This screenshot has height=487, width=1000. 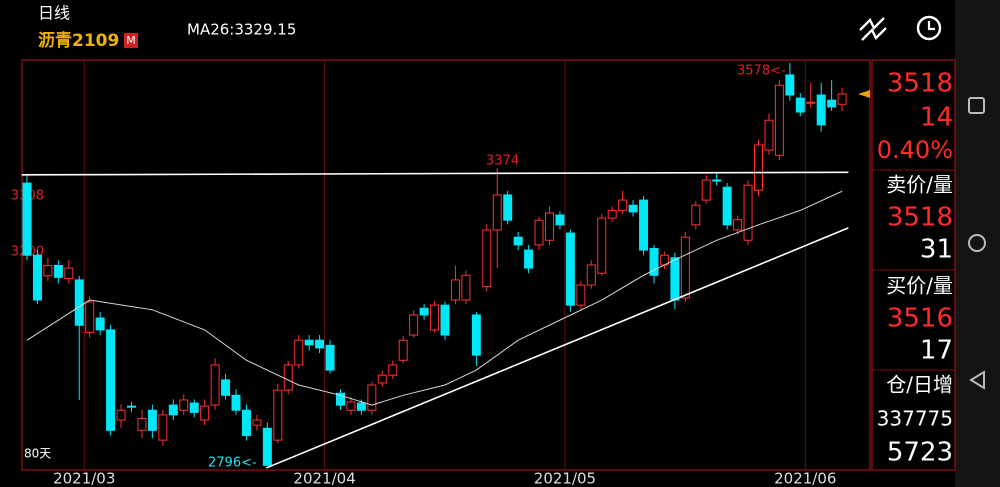 I want to click on nav-recent, so click(x=976, y=105).